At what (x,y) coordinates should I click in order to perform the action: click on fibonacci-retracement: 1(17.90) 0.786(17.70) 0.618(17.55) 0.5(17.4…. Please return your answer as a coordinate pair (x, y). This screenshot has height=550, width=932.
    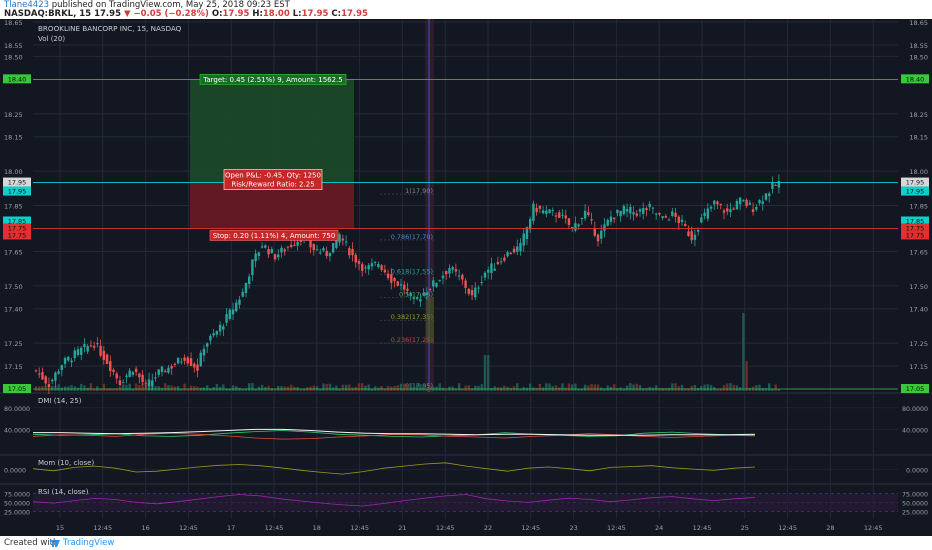
    Looking at the image, I should click on (407, 288).